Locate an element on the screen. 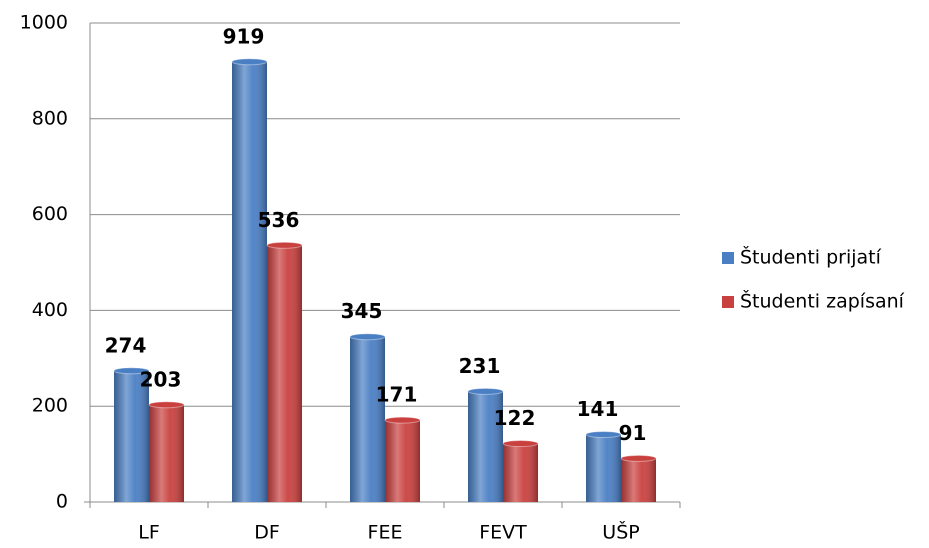  x-tick-label: FEVT is located at coordinates (503, 533).